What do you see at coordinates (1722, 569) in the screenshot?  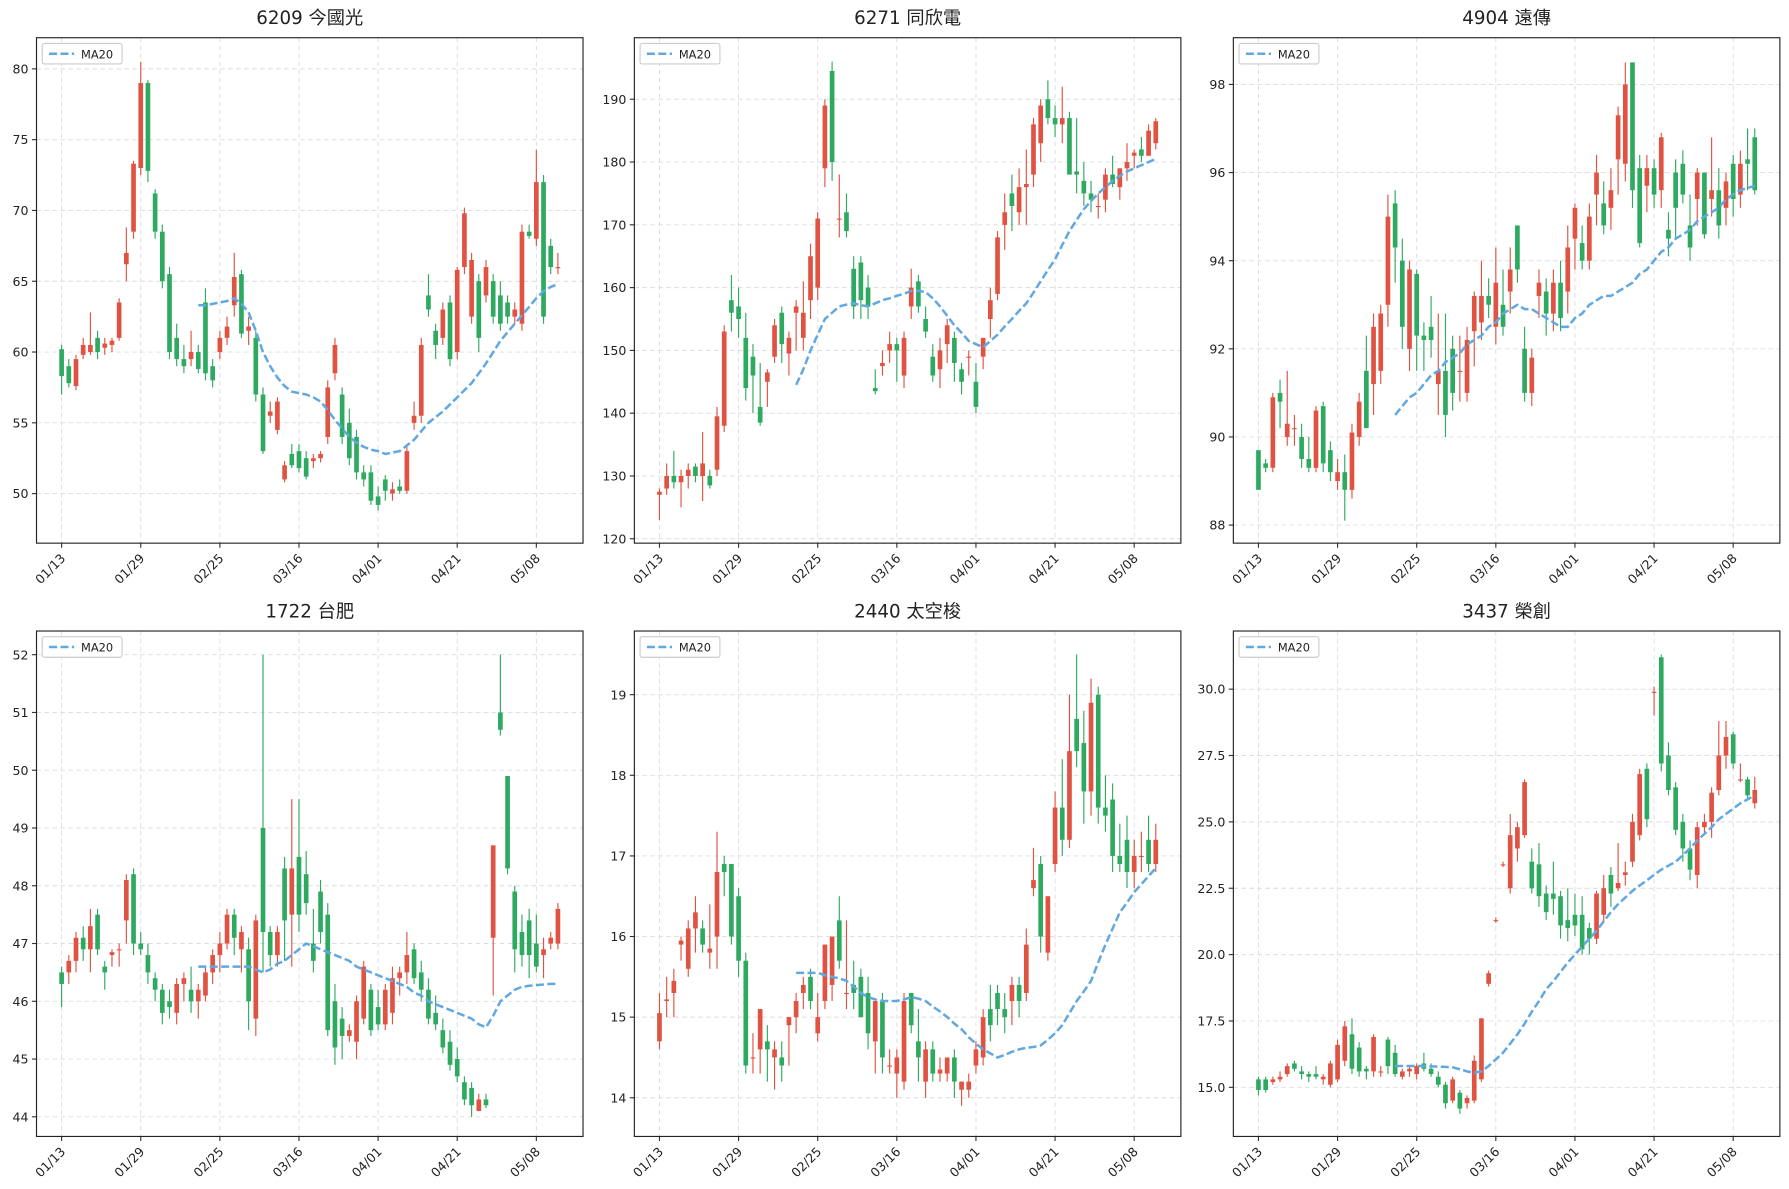 I see `x-tick-label: 05/08` at bounding box center [1722, 569].